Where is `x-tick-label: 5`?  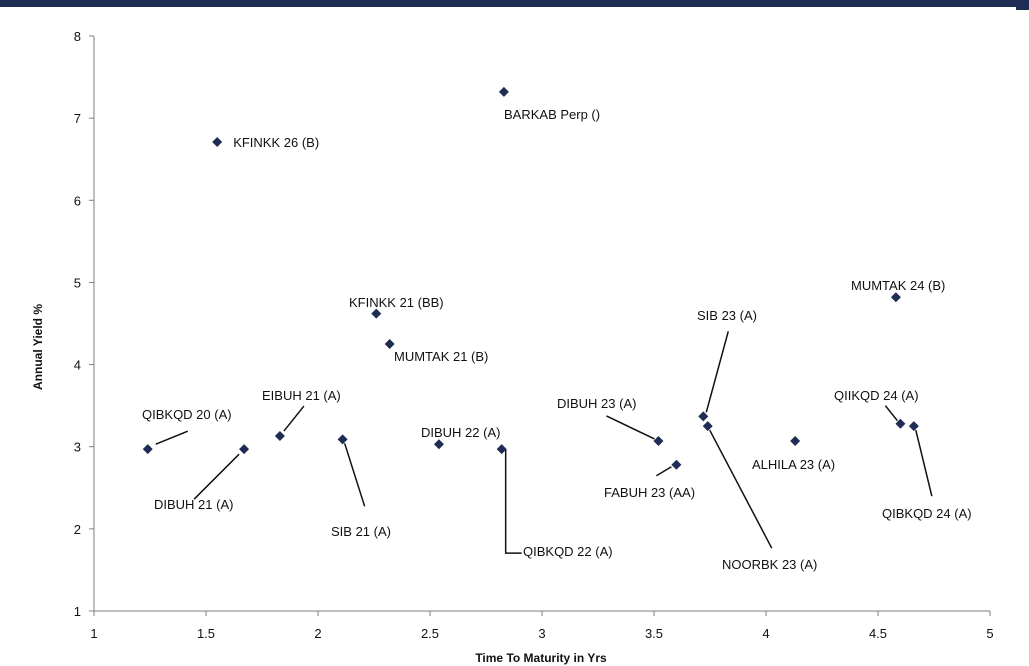 x-tick-label: 5 is located at coordinates (989, 633).